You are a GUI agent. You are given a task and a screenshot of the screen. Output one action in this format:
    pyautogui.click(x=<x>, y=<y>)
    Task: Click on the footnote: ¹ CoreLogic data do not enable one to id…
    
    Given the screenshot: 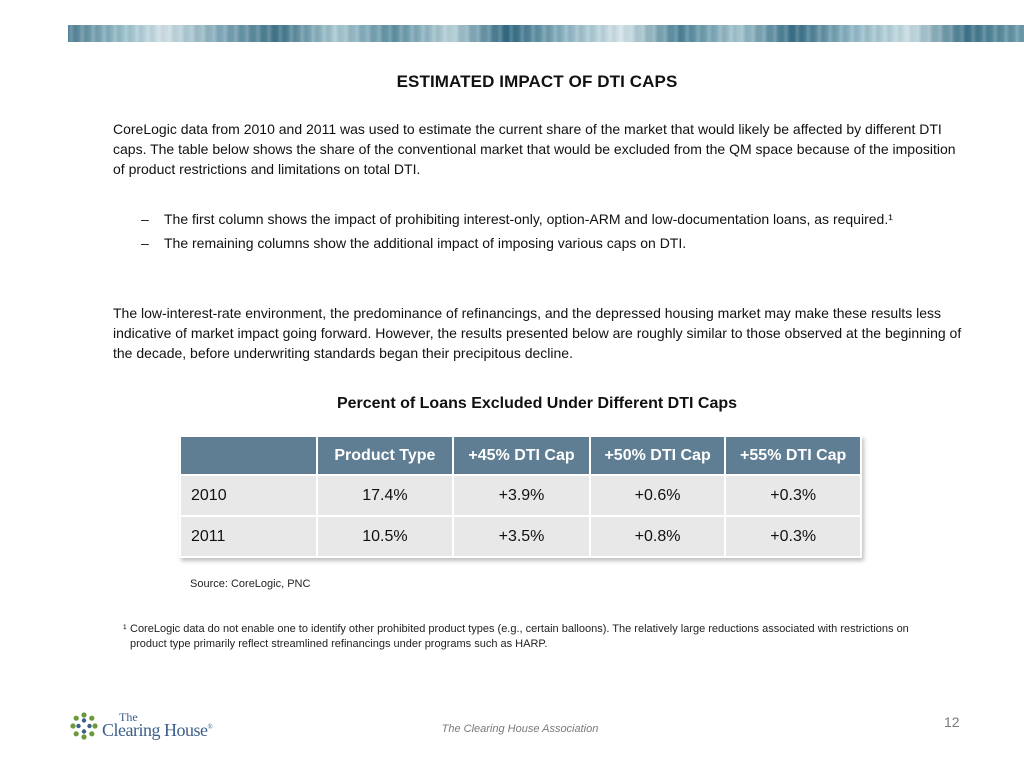 What is the action you would take?
    pyautogui.click(x=518, y=637)
    